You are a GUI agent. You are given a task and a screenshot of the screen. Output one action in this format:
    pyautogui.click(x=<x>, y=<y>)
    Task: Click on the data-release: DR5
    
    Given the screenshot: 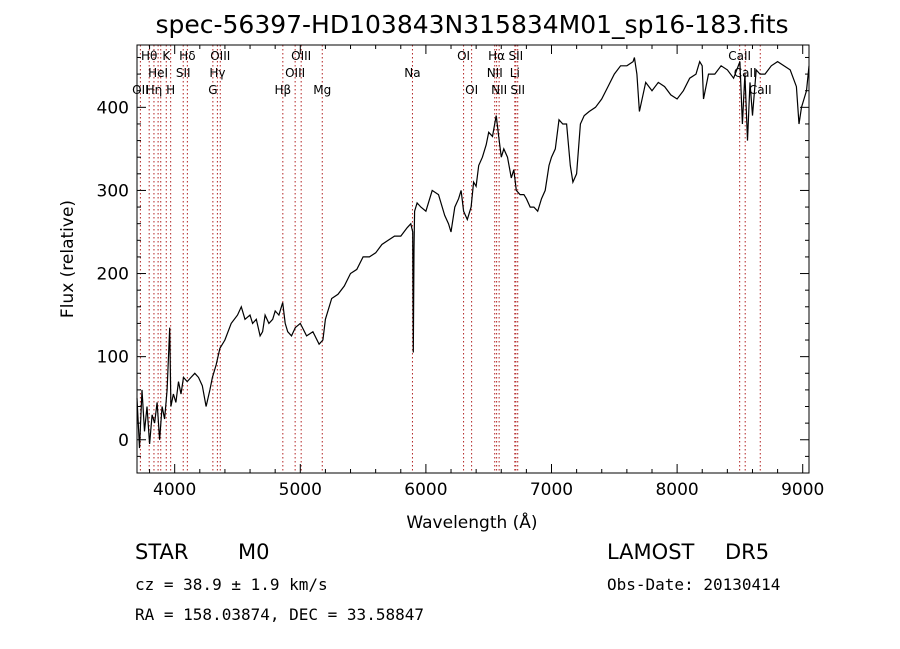 What is the action you would take?
    pyautogui.click(x=747, y=552)
    